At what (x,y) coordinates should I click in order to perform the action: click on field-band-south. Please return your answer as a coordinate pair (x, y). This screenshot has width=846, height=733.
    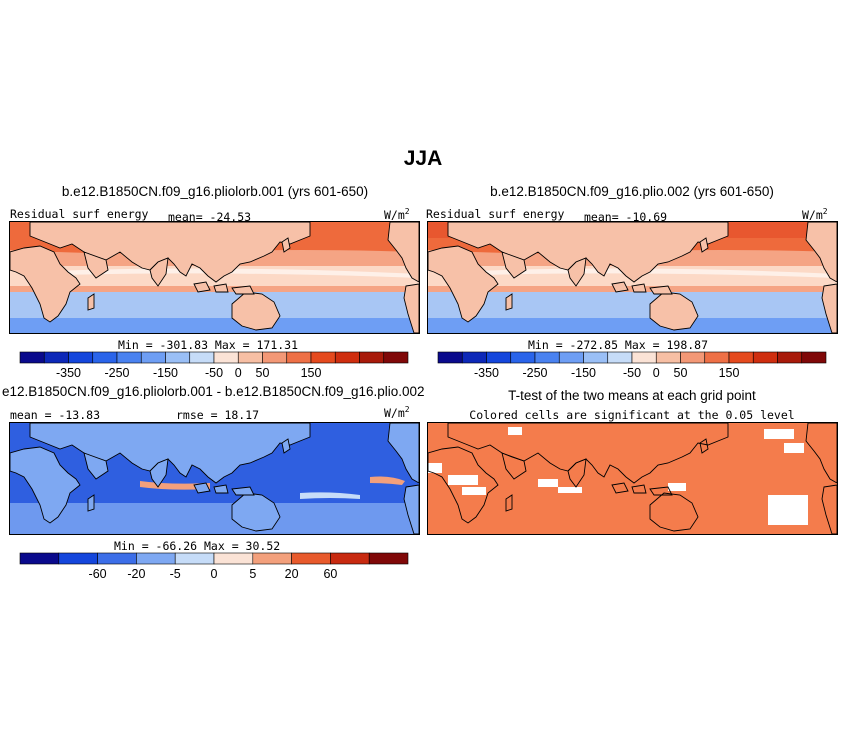
    Looking at the image, I should click on (214, 518).